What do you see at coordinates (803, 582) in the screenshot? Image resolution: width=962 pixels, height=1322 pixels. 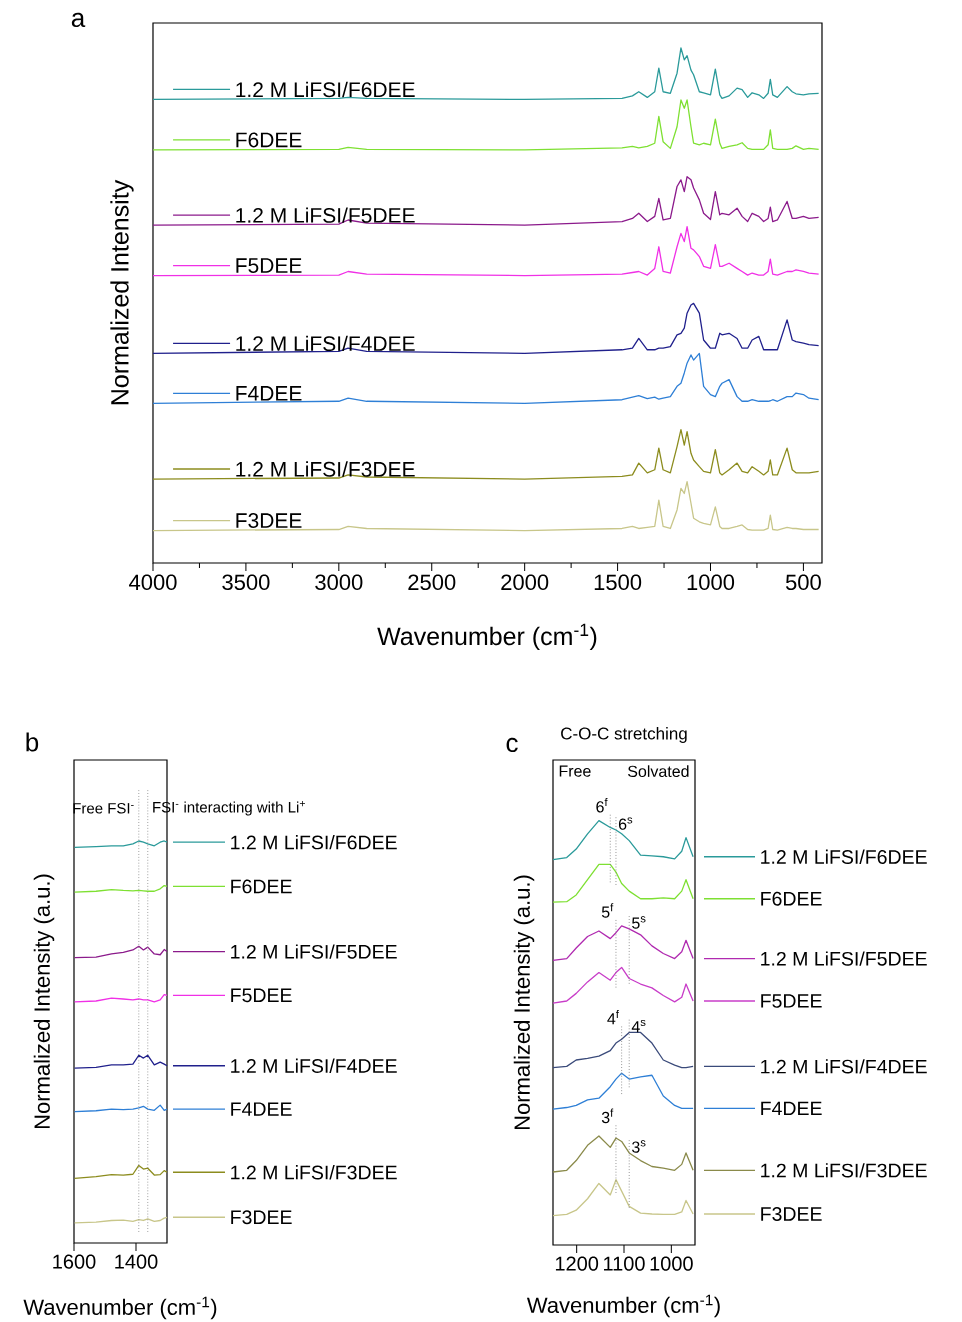 I see `x-tick-label: 500` at bounding box center [803, 582].